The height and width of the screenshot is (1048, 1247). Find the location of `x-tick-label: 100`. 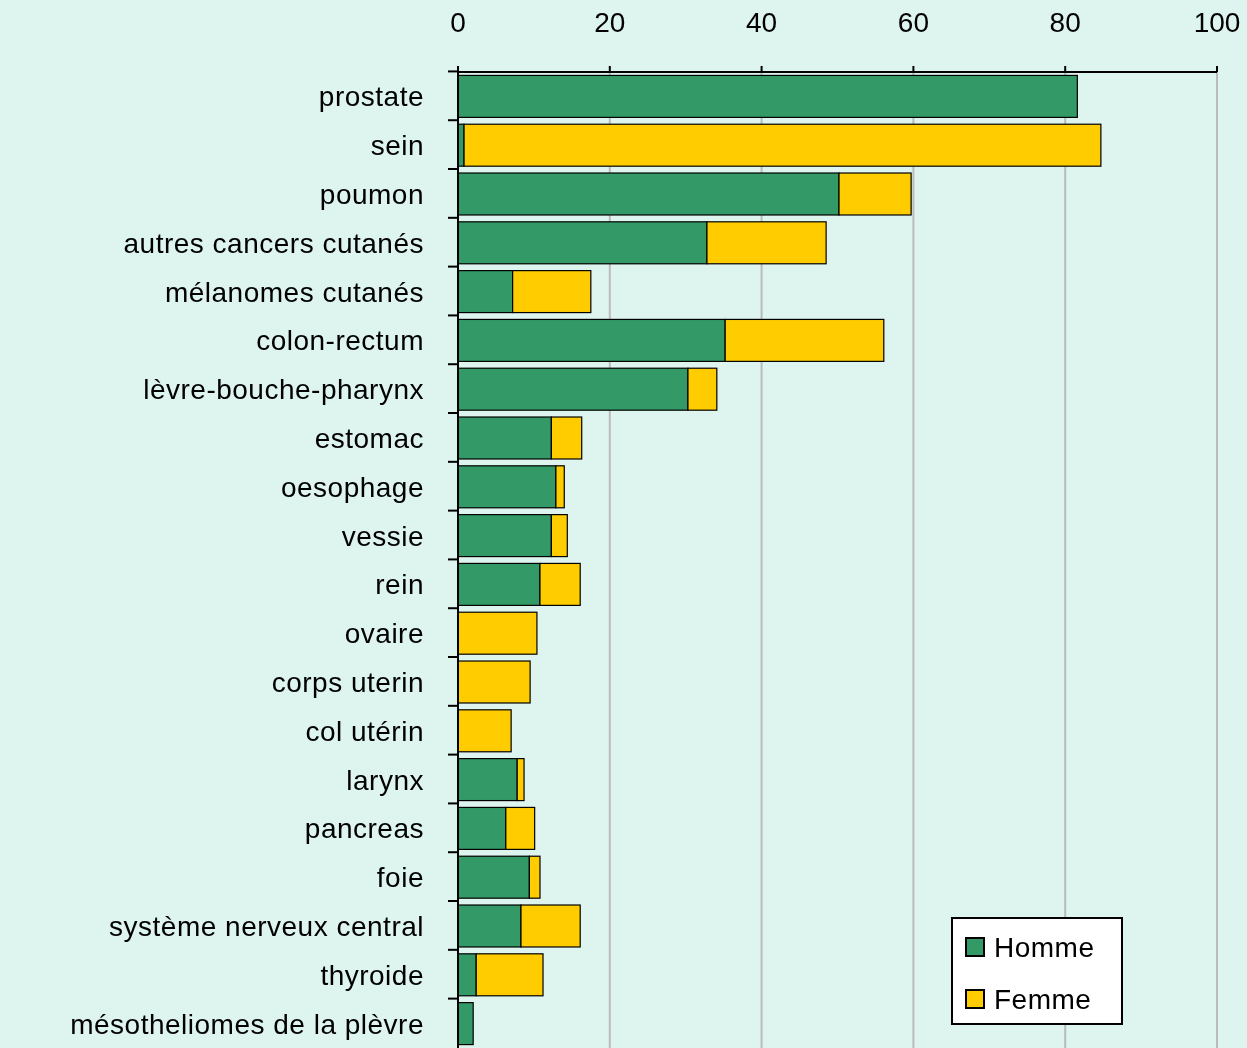

x-tick-label: 100 is located at coordinates (1217, 22).